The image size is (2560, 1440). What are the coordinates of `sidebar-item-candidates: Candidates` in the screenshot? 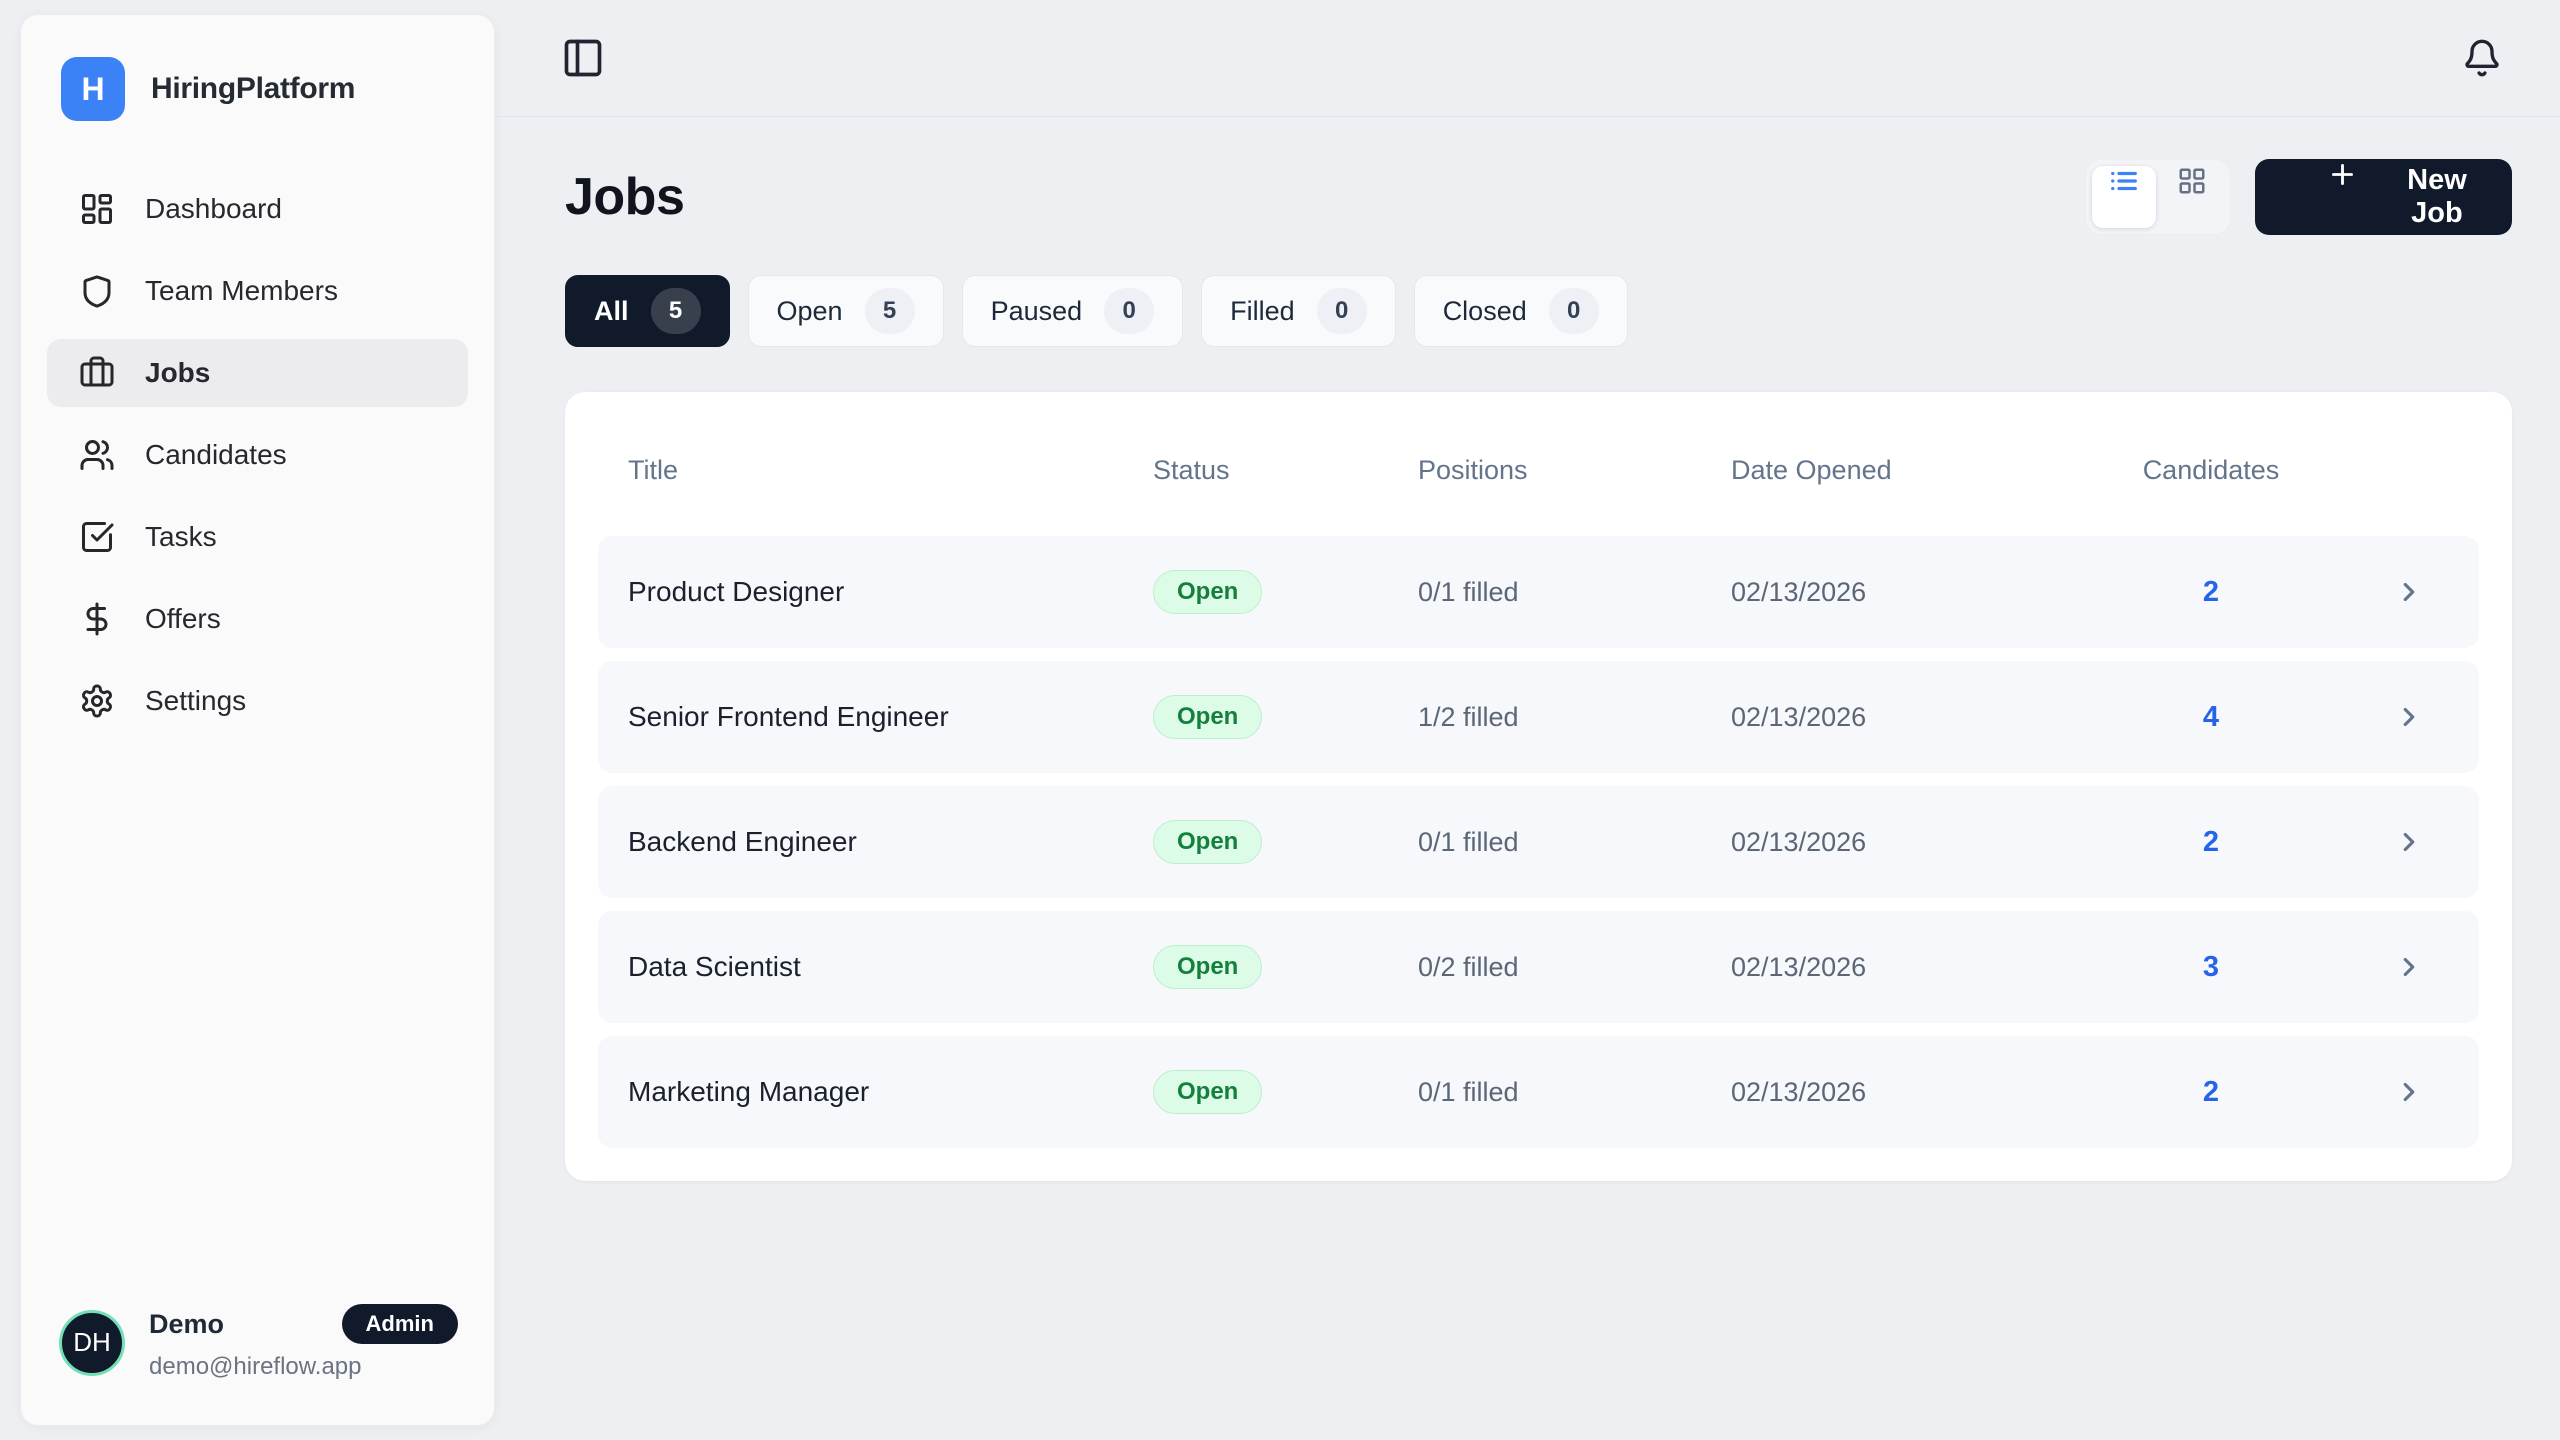 It's located at (257, 455).